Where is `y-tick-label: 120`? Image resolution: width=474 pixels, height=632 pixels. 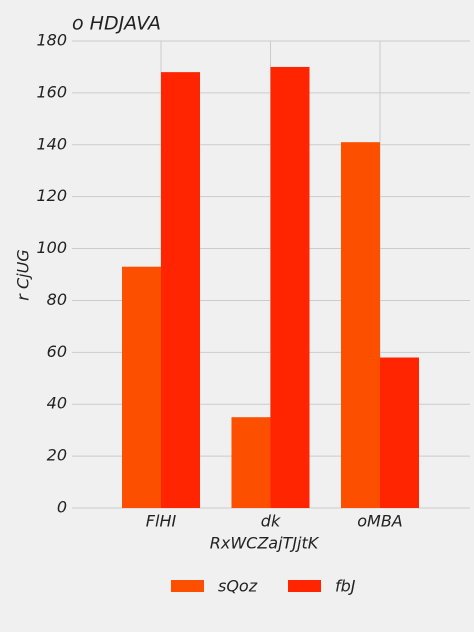 y-tick-label: 120 is located at coordinates (51, 195).